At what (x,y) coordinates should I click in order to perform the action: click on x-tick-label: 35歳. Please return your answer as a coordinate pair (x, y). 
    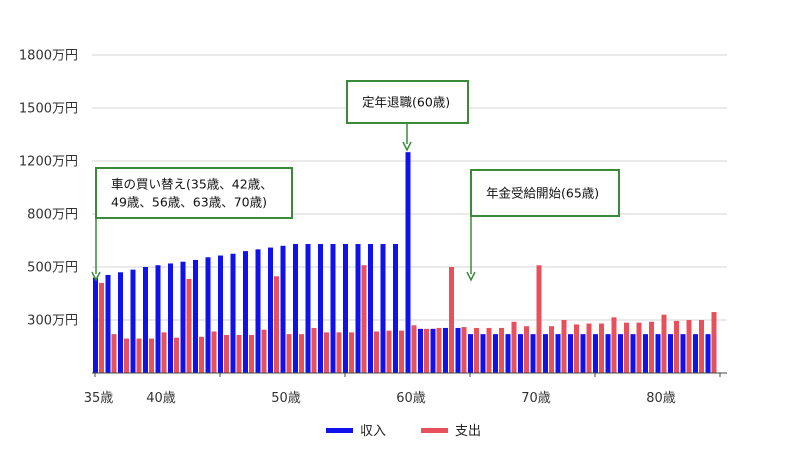
    Looking at the image, I should click on (99, 398).